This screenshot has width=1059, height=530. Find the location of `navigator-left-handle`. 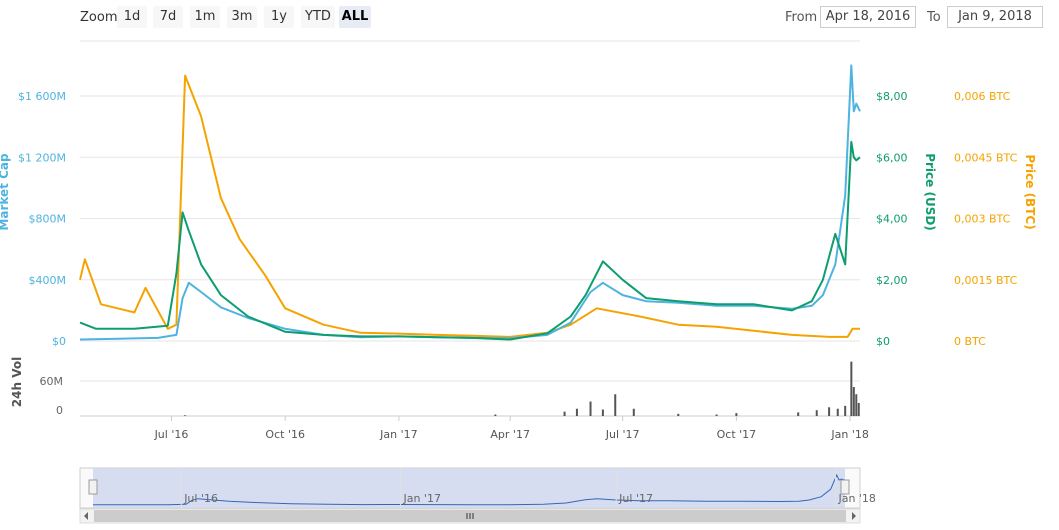

navigator-left-handle is located at coordinates (93, 487).